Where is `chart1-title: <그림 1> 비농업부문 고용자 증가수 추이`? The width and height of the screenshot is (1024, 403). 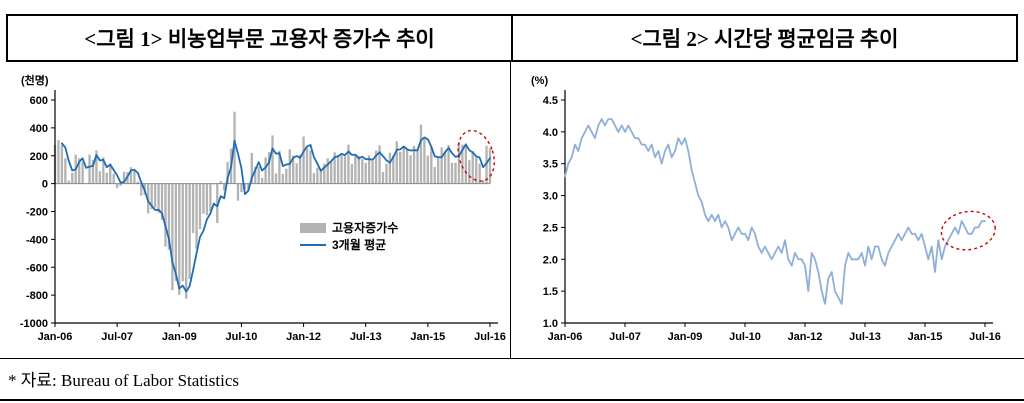 chart1-title: <그림 1> 비농업부문 고용자 증가수 추이 is located at coordinates (259, 38).